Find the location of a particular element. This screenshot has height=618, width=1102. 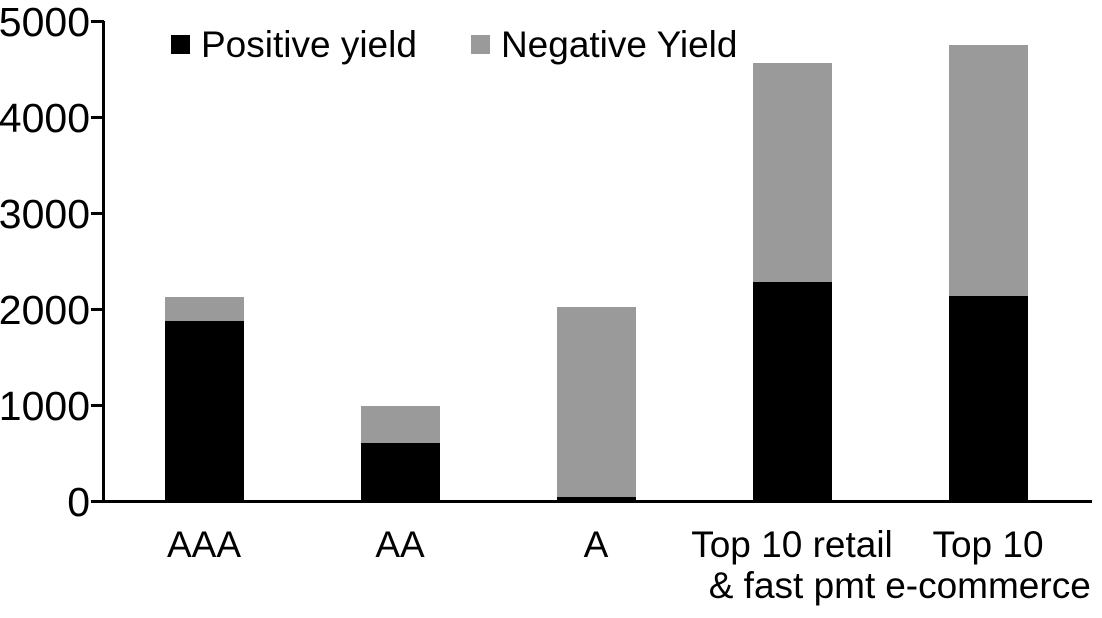

y-tick-label: 2000 is located at coordinates (45, 310).